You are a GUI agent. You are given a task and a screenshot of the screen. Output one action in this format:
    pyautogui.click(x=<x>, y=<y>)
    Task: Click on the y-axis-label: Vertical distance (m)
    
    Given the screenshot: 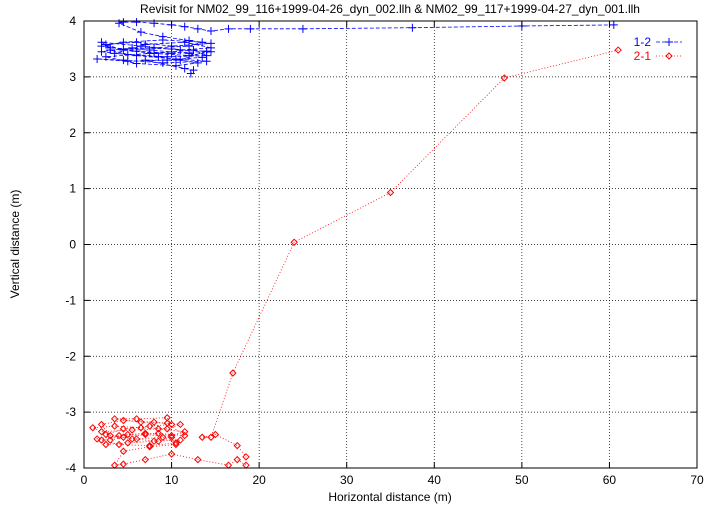 What is the action you would take?
    pyautogui.click(x=15, y=244)
    